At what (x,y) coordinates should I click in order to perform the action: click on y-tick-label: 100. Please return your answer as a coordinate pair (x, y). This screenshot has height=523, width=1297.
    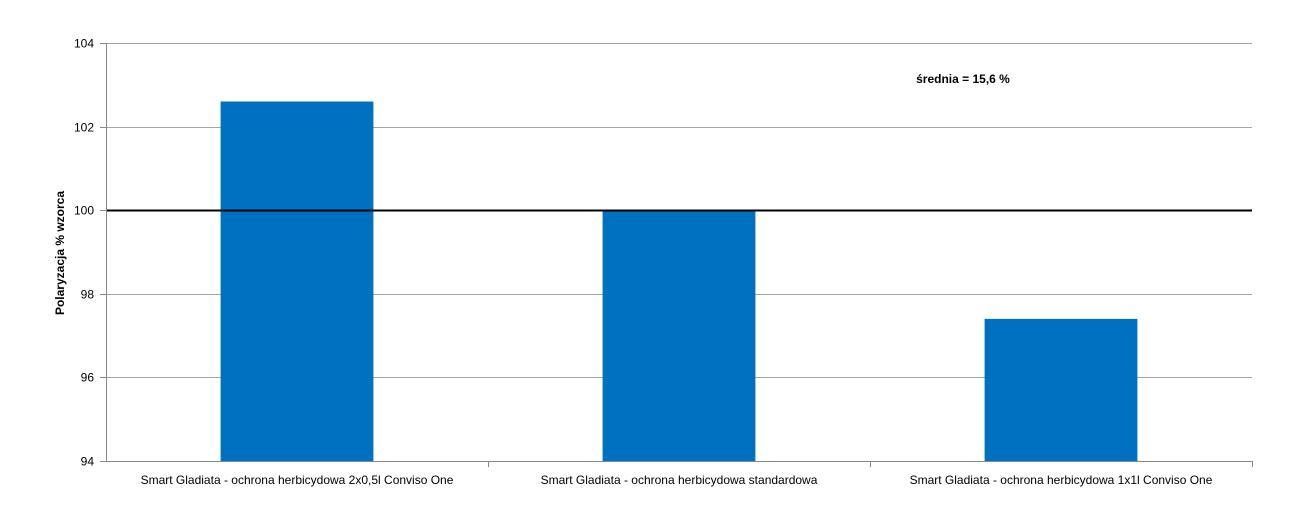
    Looking at the image, I should click on (84, 211).